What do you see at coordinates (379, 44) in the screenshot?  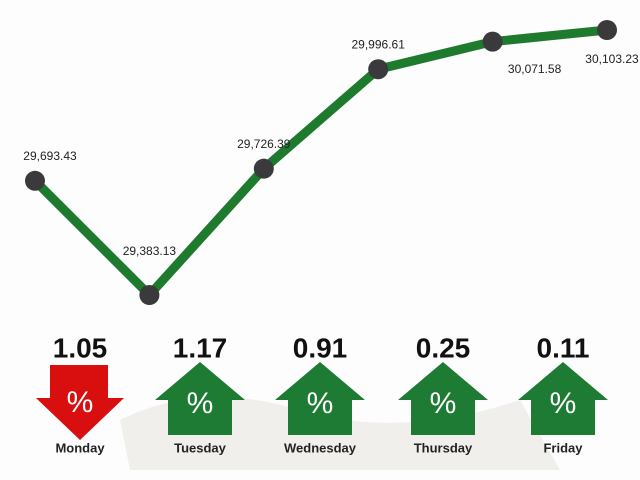 I see `value-label: 29,996.61` at bounding box center [379, 44].